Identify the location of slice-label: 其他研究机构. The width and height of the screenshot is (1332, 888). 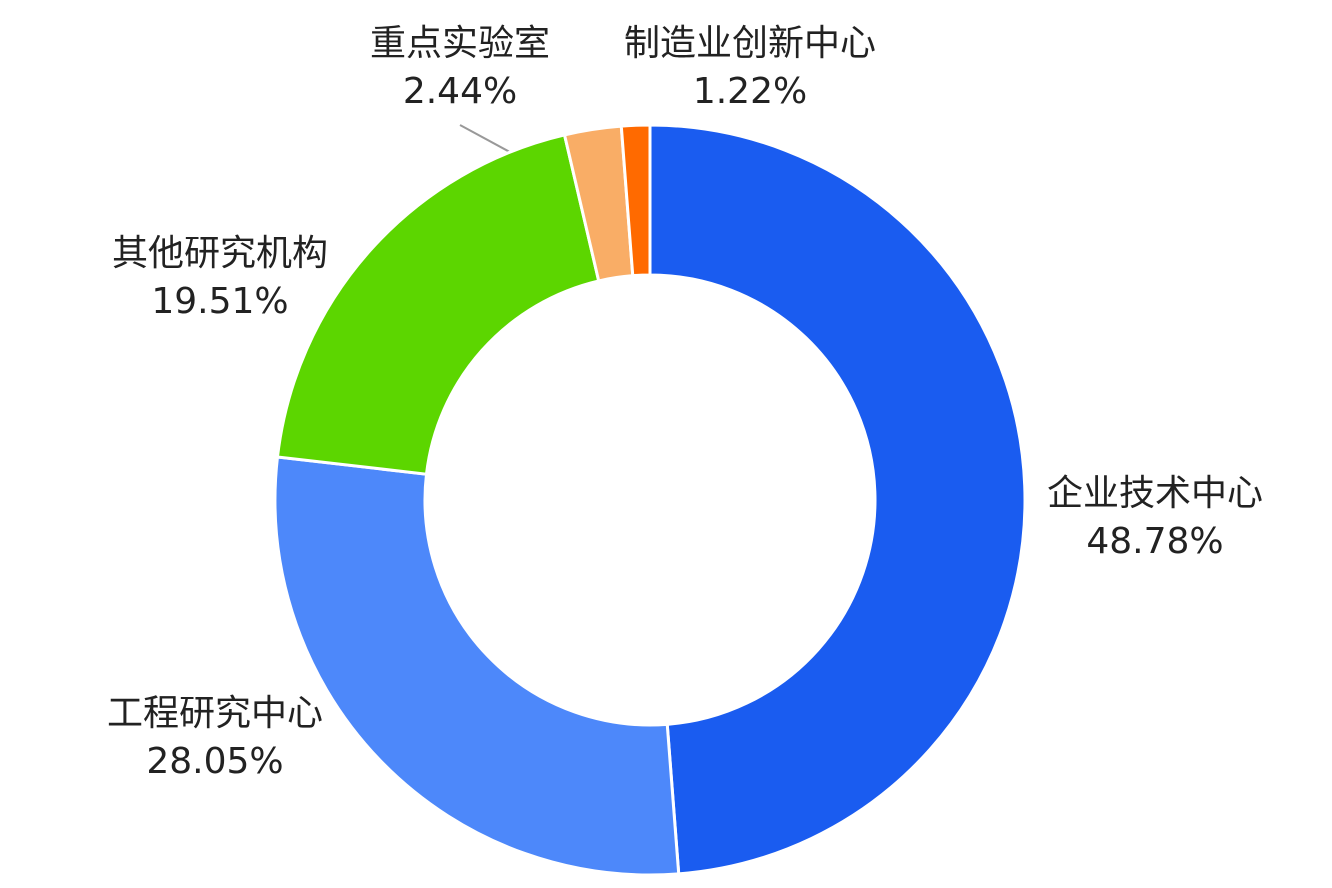
(220, 253).